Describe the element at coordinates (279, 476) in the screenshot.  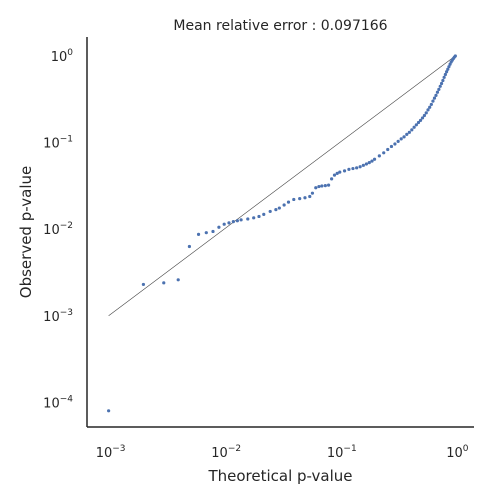
I see `x-axis-label: Theoretical p-value` at that location.